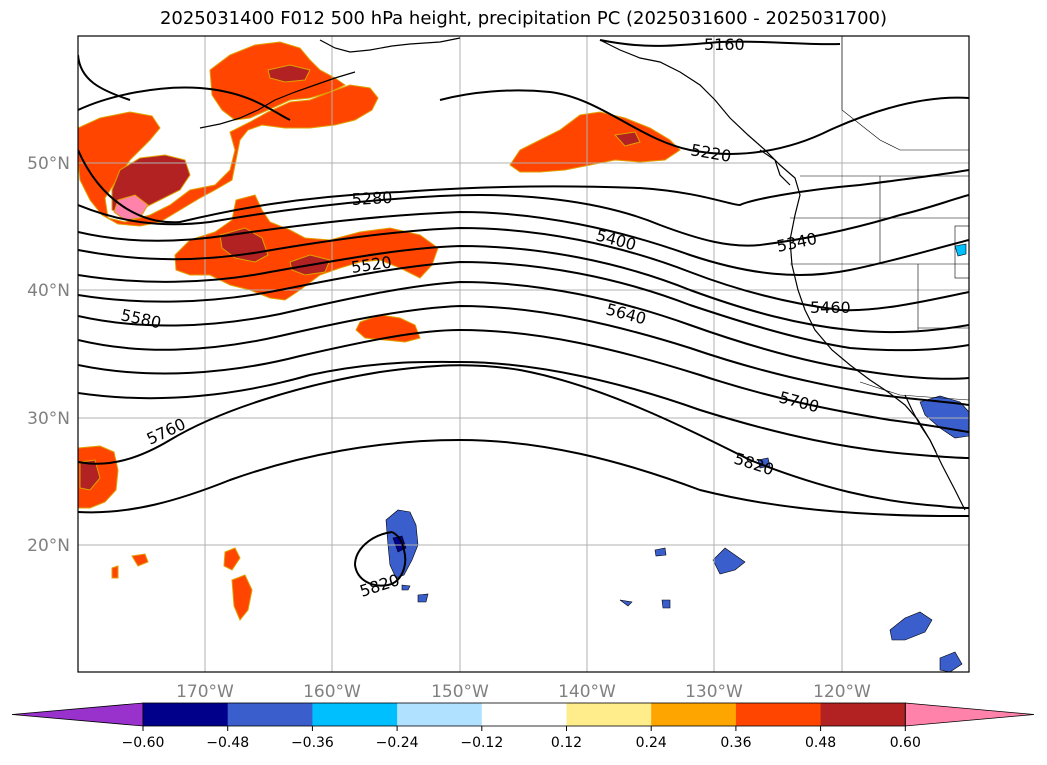 This screenshot has width=1047, height=765. Describe the element at coordinates (820, 743) in the screenshot. I see `colorbar-tick-label: 0.48` at that location.